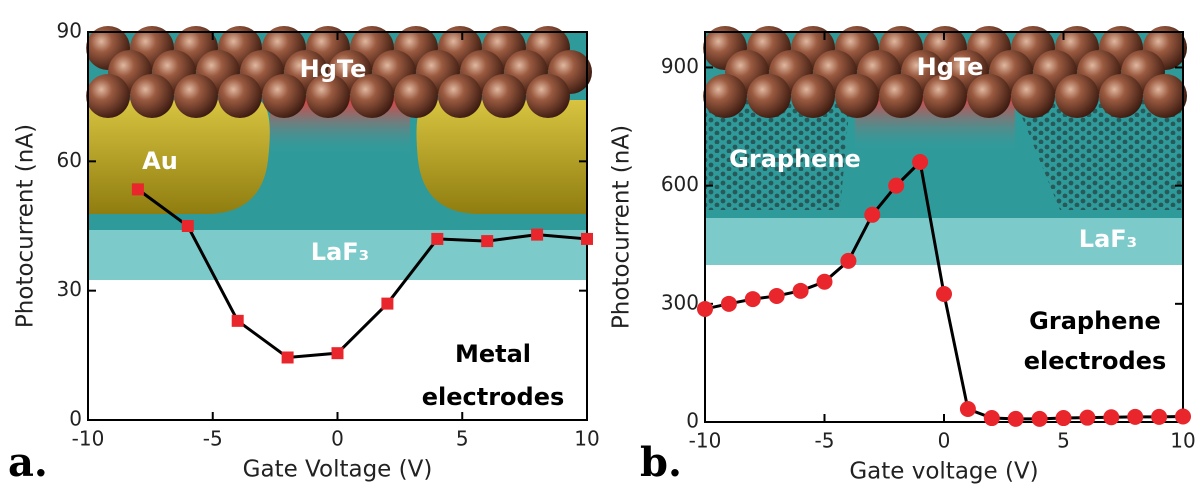 The width and height of the screenshot is (1200, 495). I want to click on y-tick-label: 300, so click(680, 302).